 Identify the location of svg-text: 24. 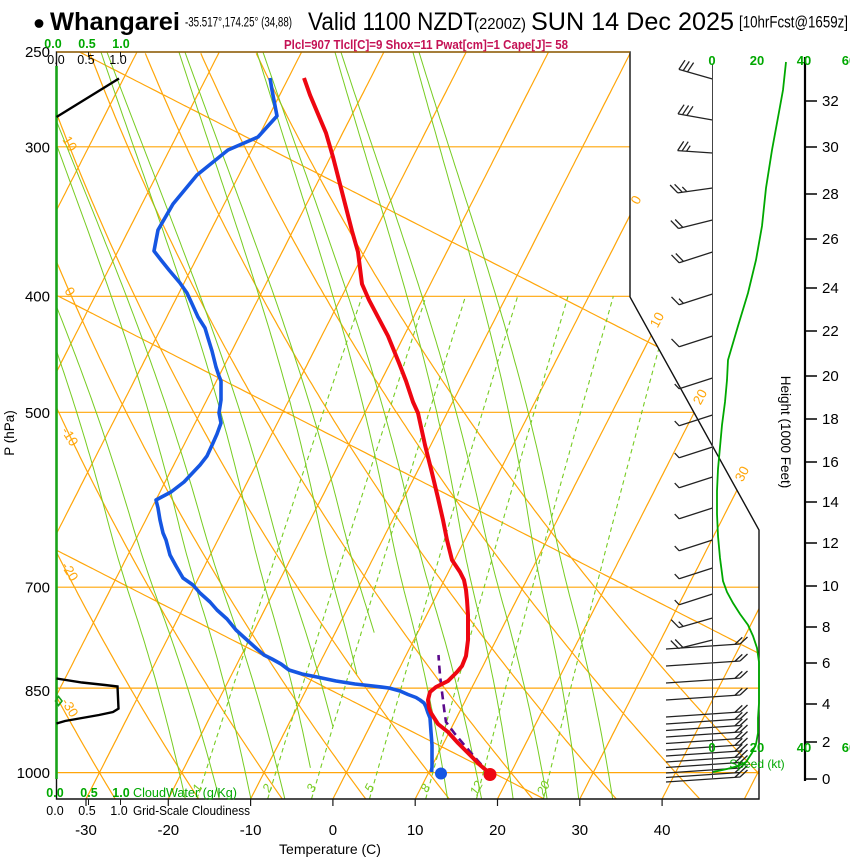
(830, 288).